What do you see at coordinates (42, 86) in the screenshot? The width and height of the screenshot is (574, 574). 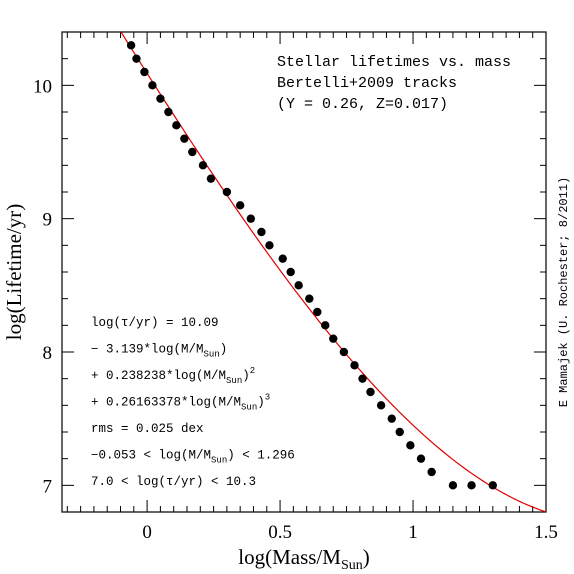 I see `y-tick-label: 10` at bounding box center [42, 86].